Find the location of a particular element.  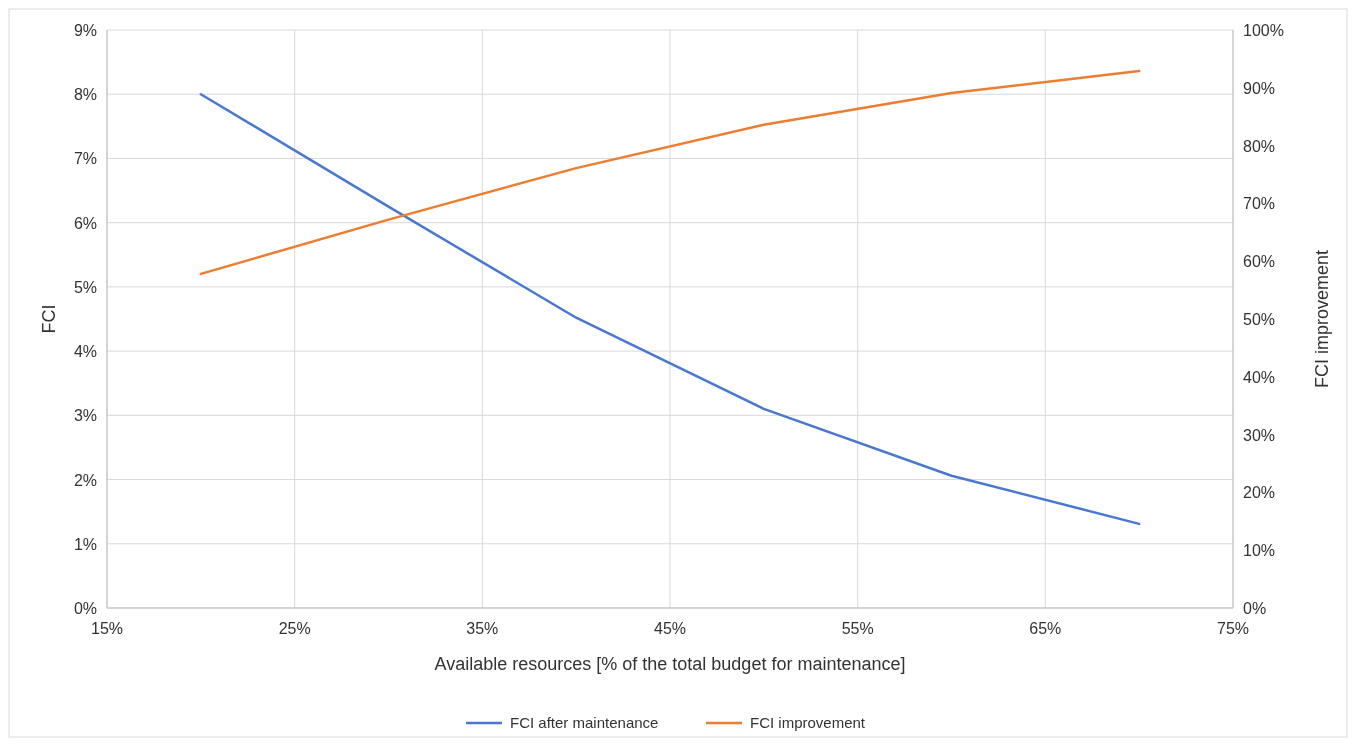

y-axis-title: FCI is located at coordinates (49, 319).